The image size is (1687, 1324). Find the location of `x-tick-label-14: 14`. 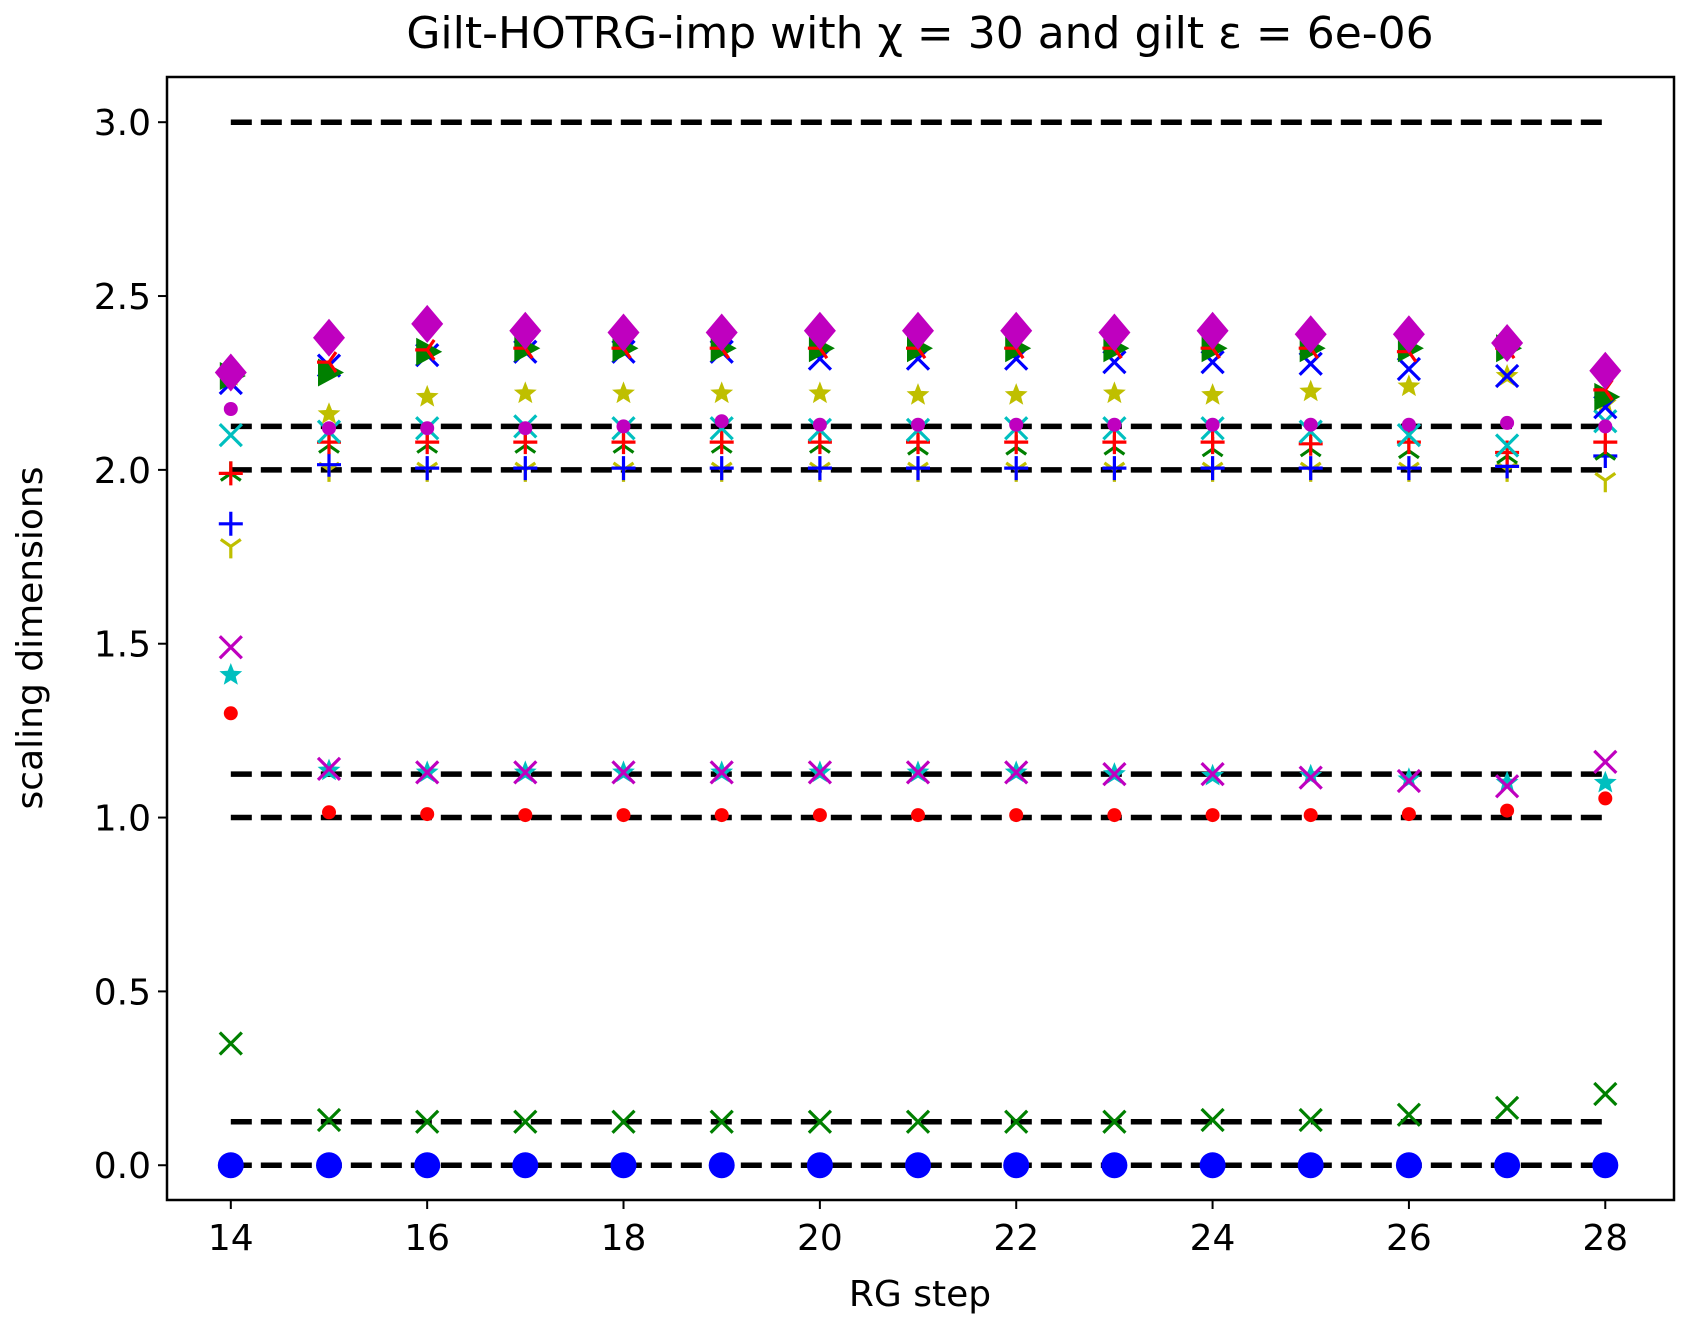

x-tick-label-14: 14 is located at coordinates (231, 1238).